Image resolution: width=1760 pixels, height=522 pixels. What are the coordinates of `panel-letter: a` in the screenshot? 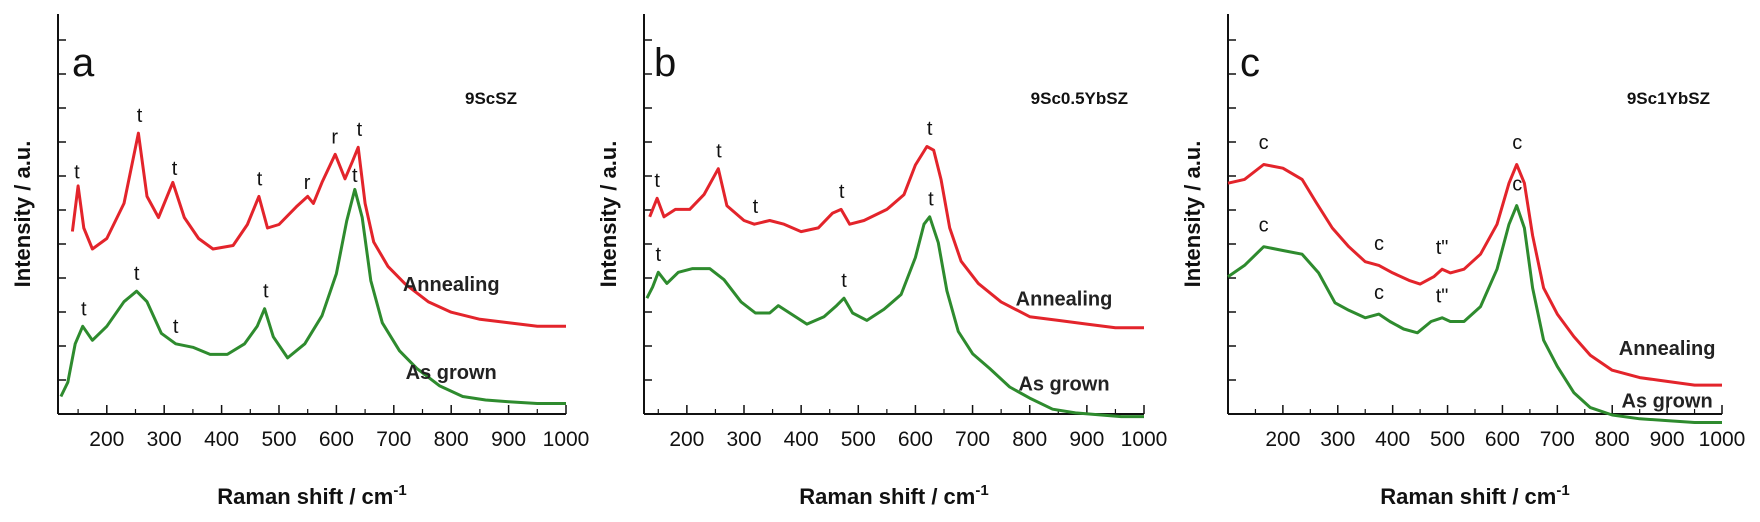 It's located at (83, 63).